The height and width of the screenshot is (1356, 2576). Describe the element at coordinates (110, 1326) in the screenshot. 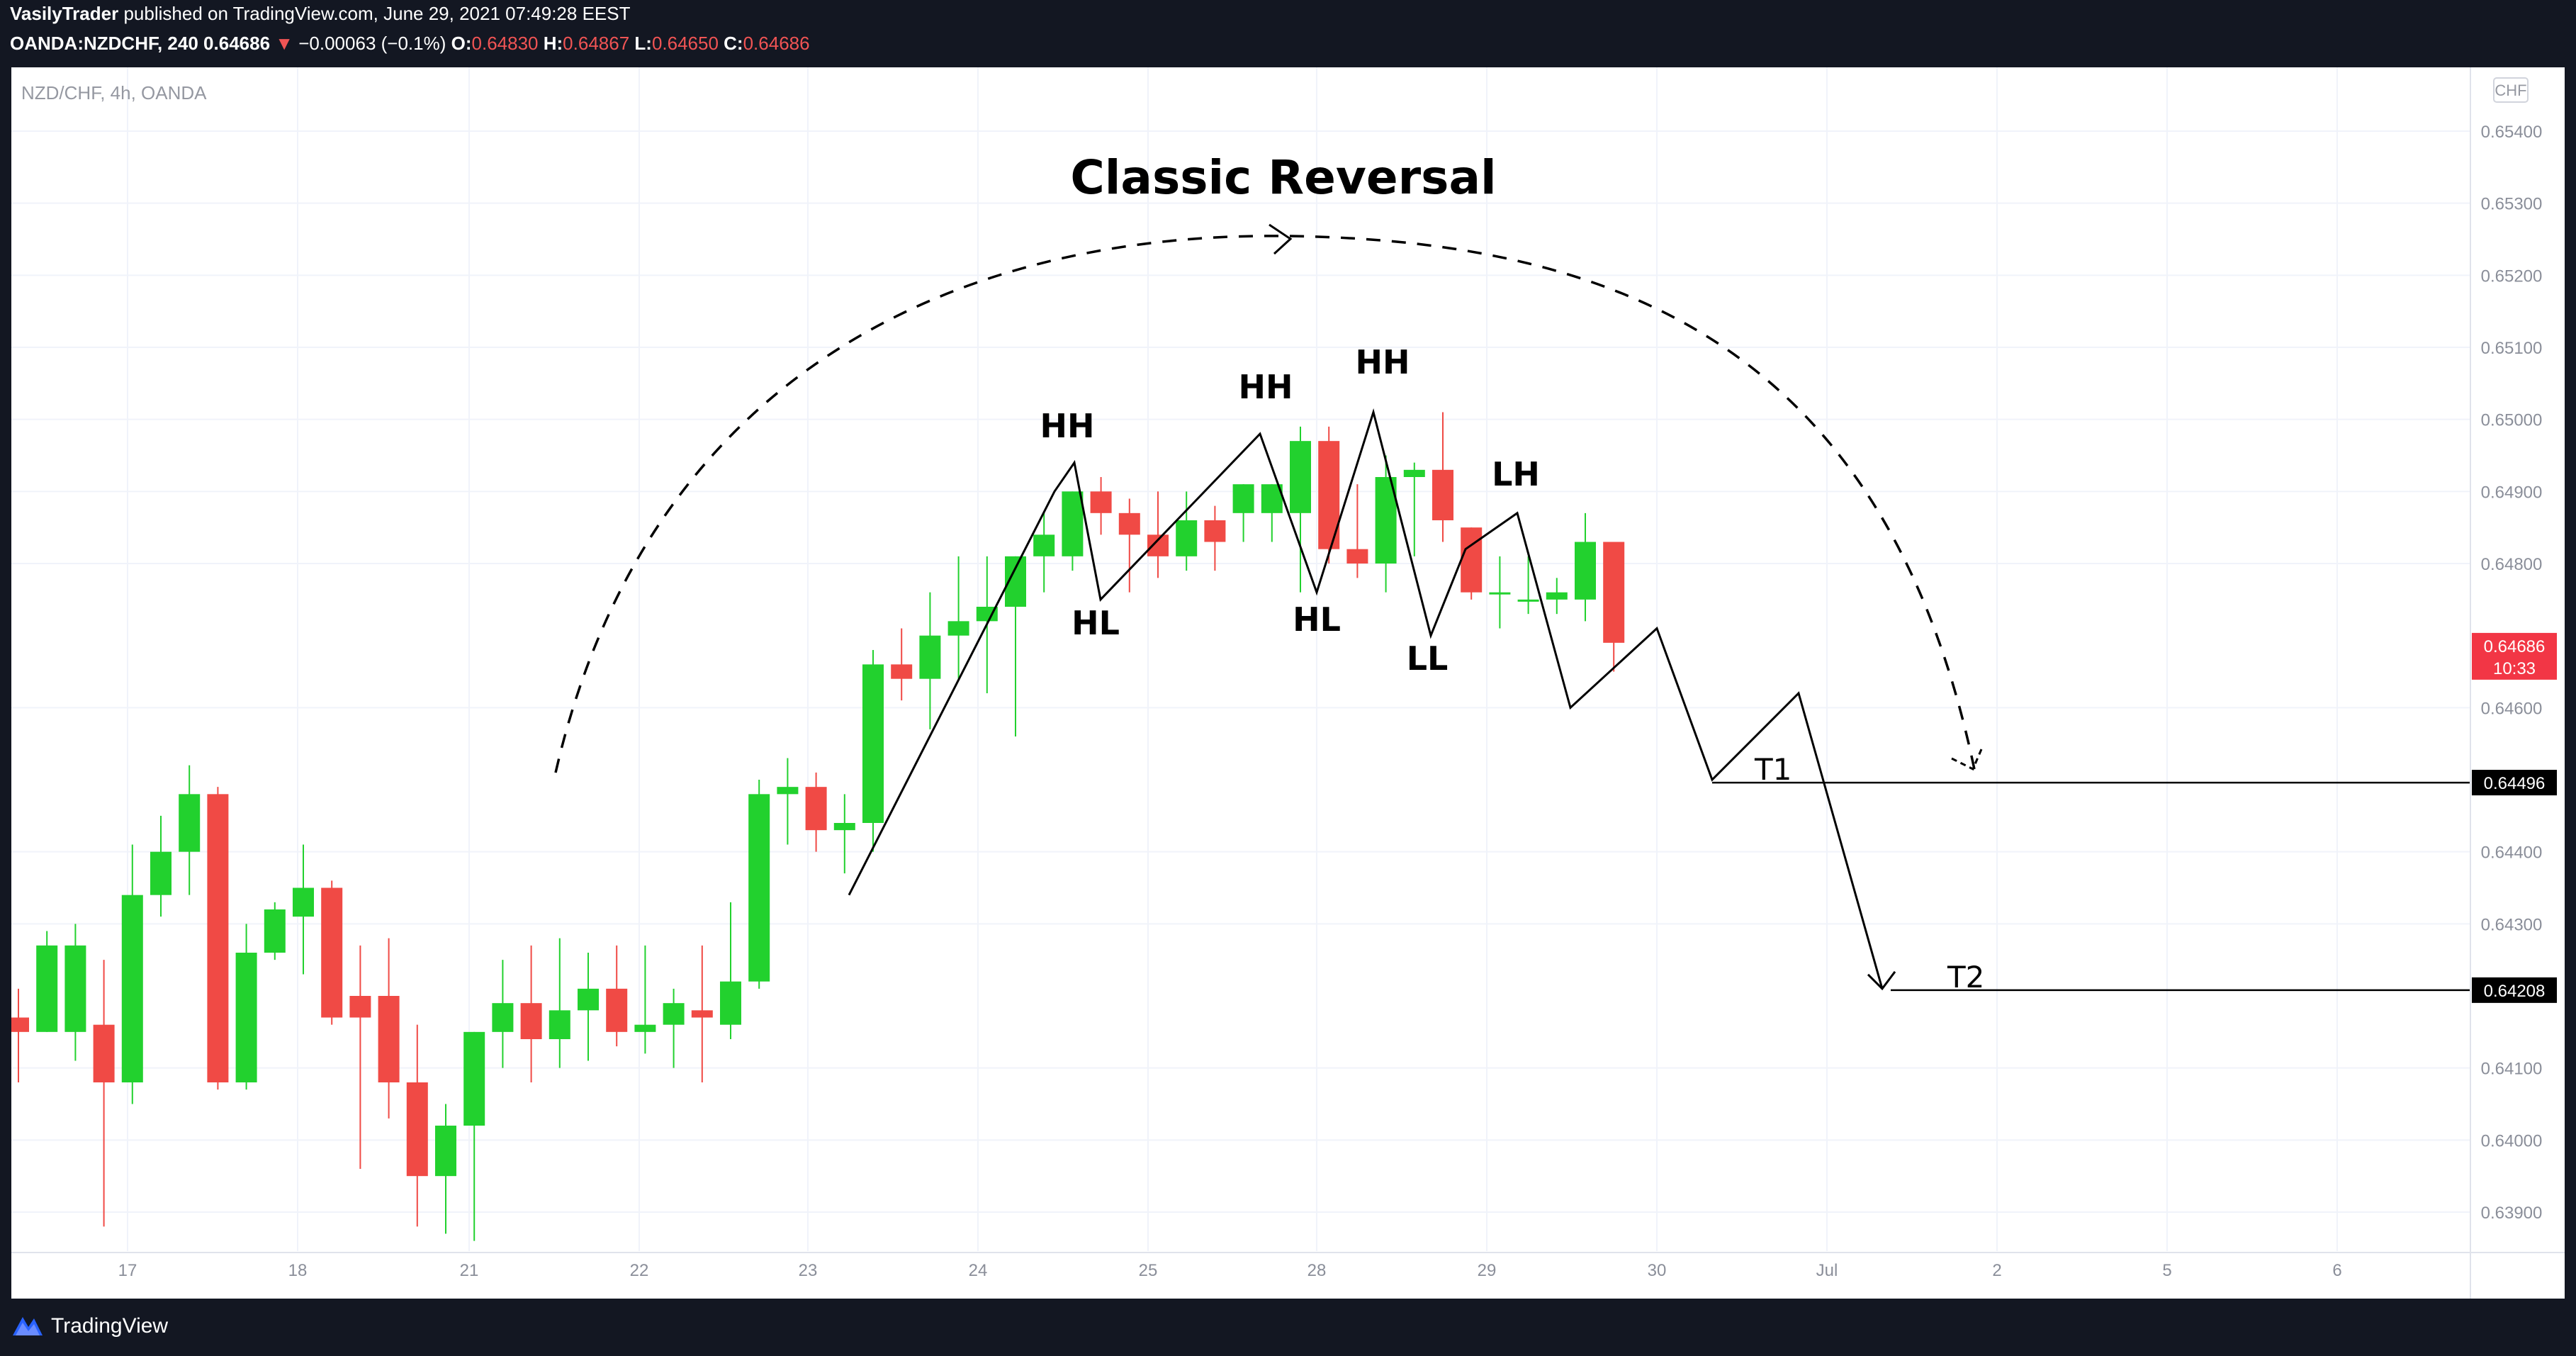

I see `tradingview-brand: TradingView` at that location.